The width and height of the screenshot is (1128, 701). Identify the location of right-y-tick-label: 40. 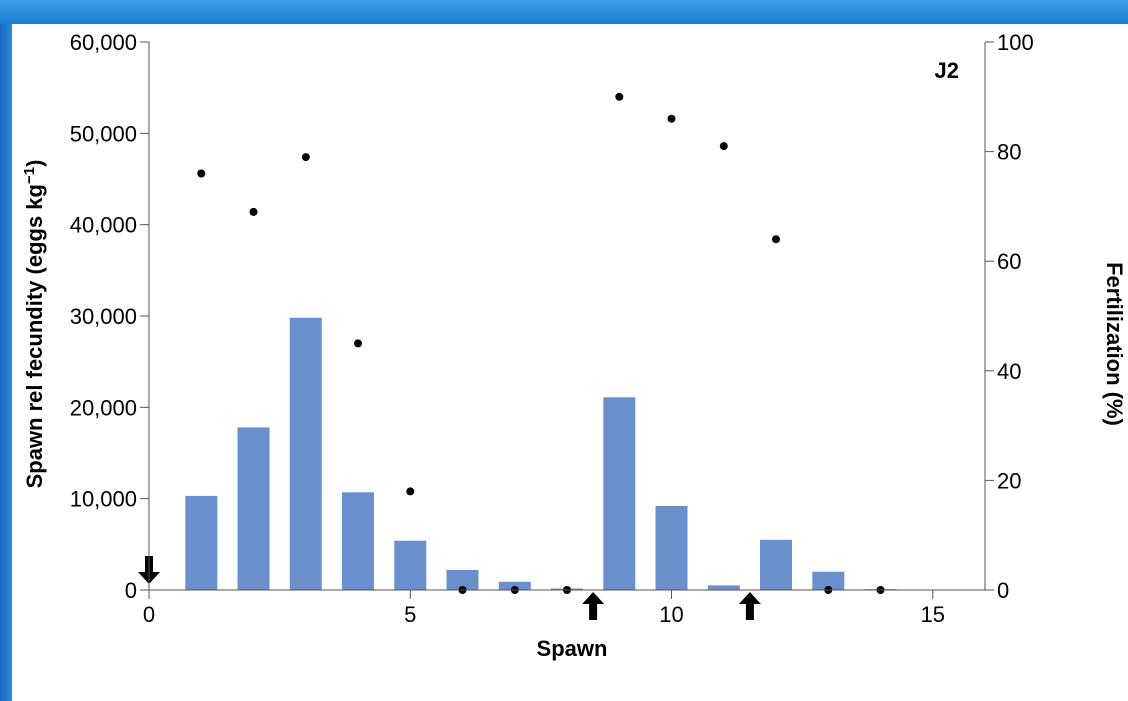
(1009, 371).